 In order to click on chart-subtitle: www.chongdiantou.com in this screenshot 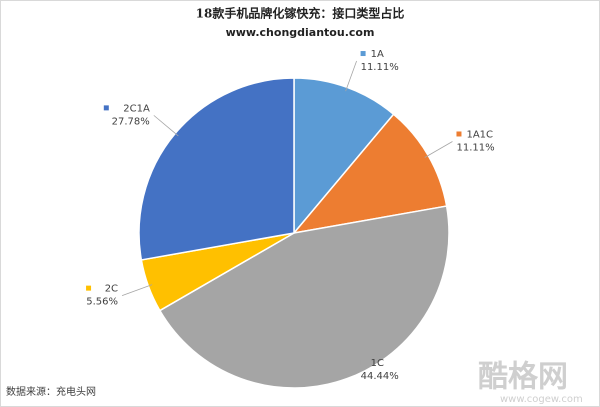, I will do `click(300, 32)`.